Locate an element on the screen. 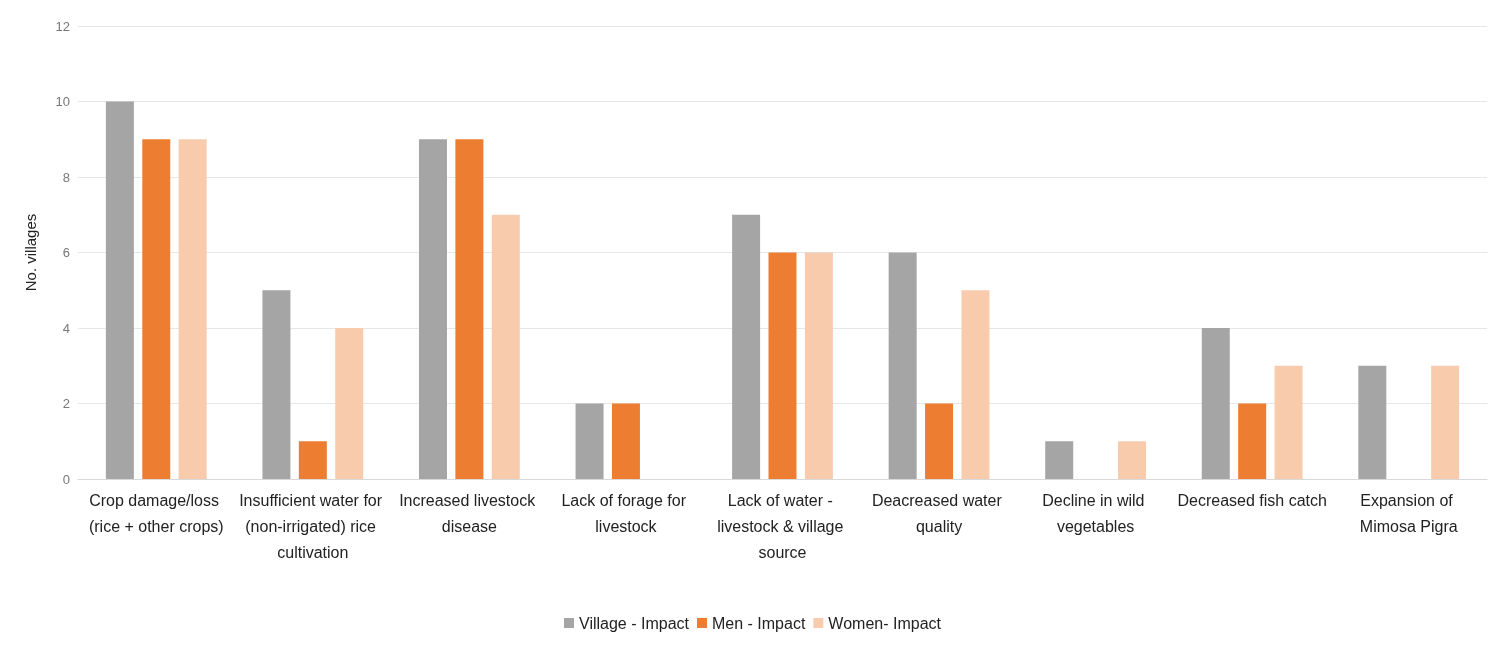  x-tick-label: Deacreased water quality is located at coordinates (939, 513).